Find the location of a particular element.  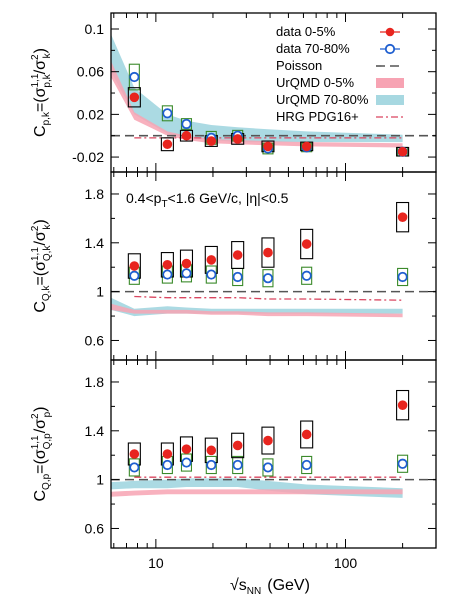

y-tick-label-Qp: 1 is located at coordinates (100, 480).